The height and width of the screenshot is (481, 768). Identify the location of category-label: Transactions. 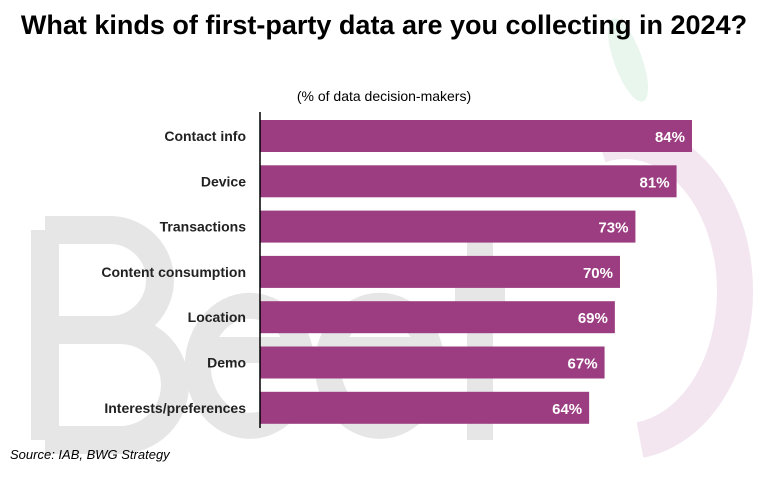
(203, 227).